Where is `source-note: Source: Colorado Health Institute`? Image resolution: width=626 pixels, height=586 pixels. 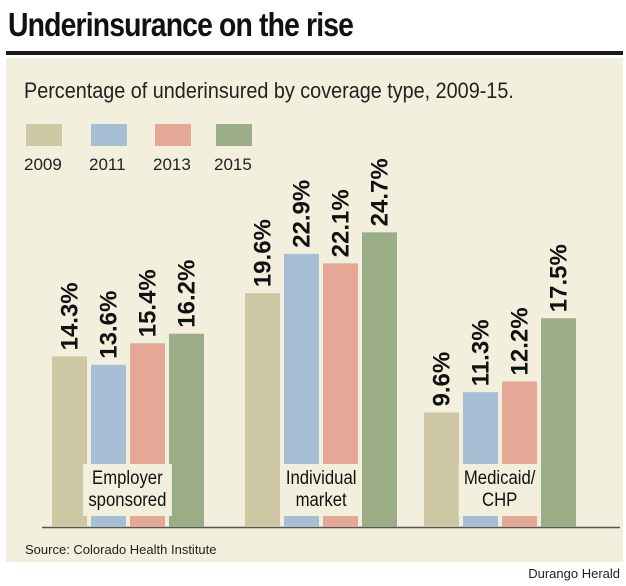 source-note: Source: Colorado Health Institute is located at coordinates (121, 549).